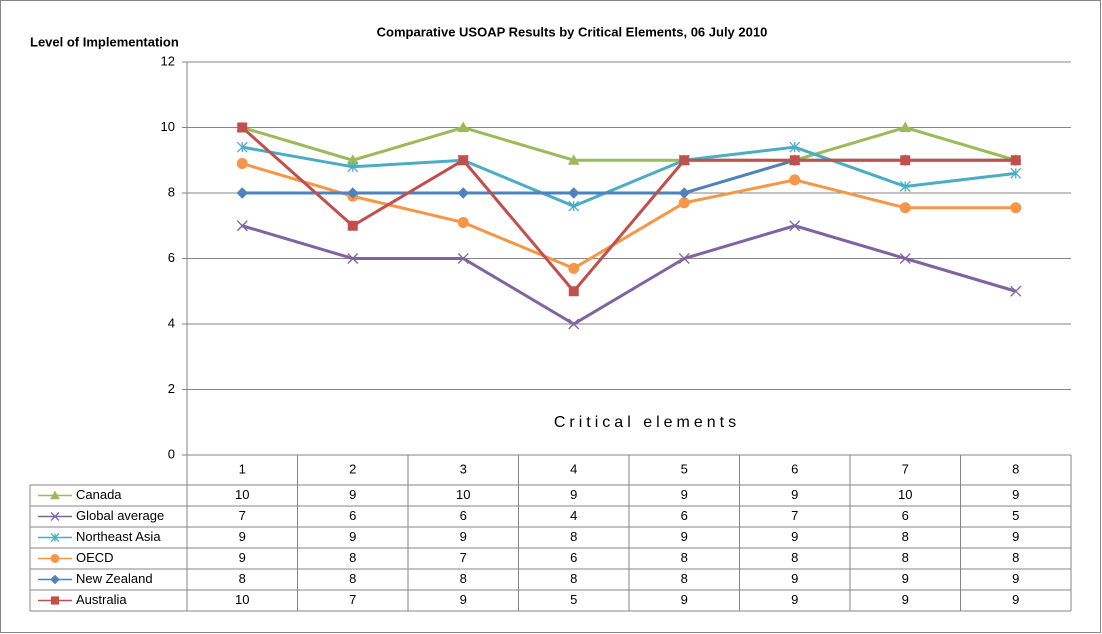 The height and width of the screenshot is (634, 1102). What do you see at coordinates (647, 422) in the screenshot?
I see `x-axis-title: Critical elements` at bounding box center [647, 422].